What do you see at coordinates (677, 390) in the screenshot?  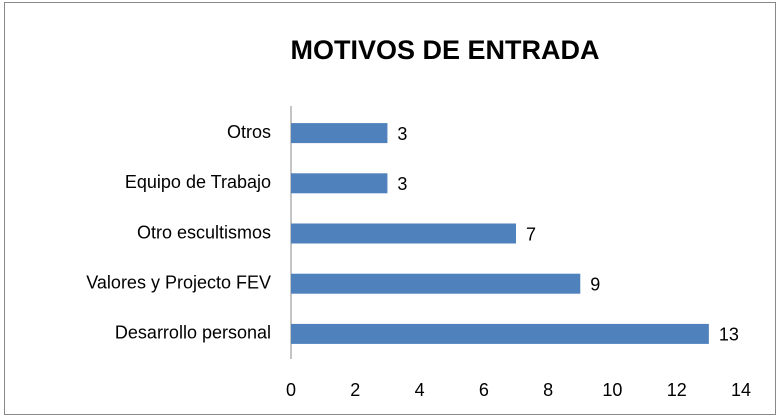 I see `x-tick-label: 12` at bounding box center [677, 390].